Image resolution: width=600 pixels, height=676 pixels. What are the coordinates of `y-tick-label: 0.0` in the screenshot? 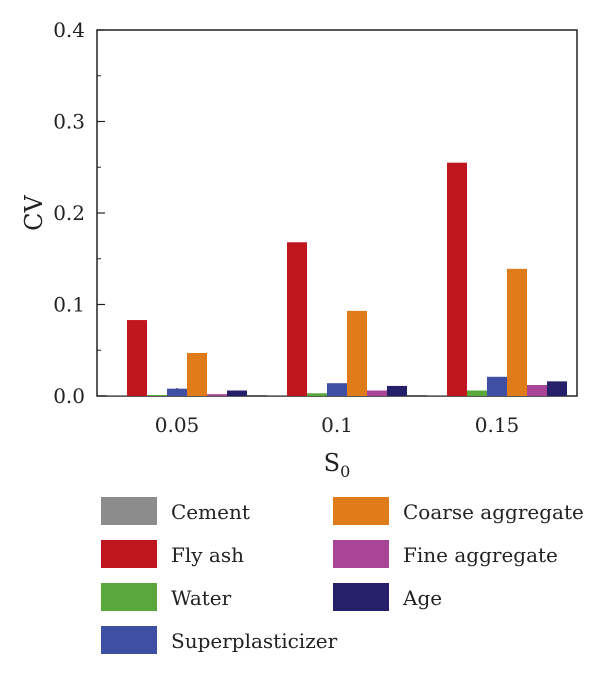 It's located at (69, 396).